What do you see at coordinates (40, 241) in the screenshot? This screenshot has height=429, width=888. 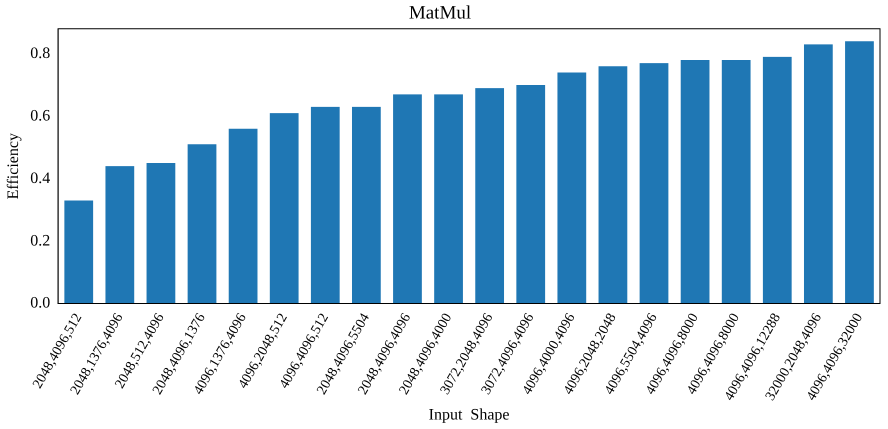 I see `y-tick-label: 0.2` at bounding box center [40, 241].